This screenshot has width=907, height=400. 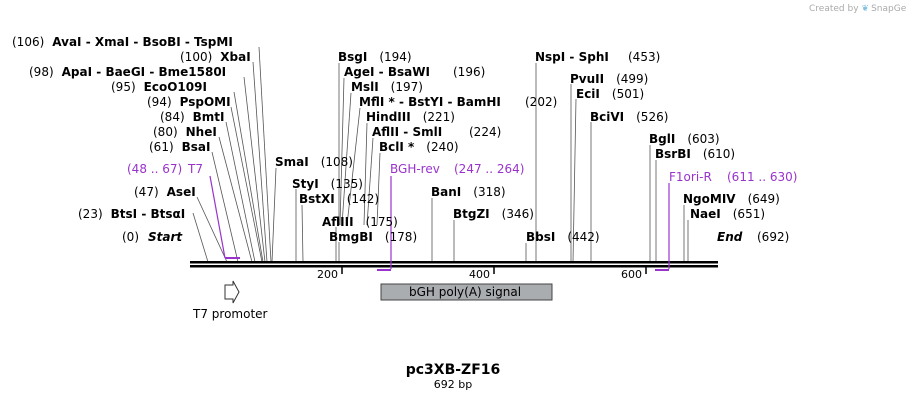 I want to click on created-by-credit: Created by❦SnapGene, so click(x=858, y=9).